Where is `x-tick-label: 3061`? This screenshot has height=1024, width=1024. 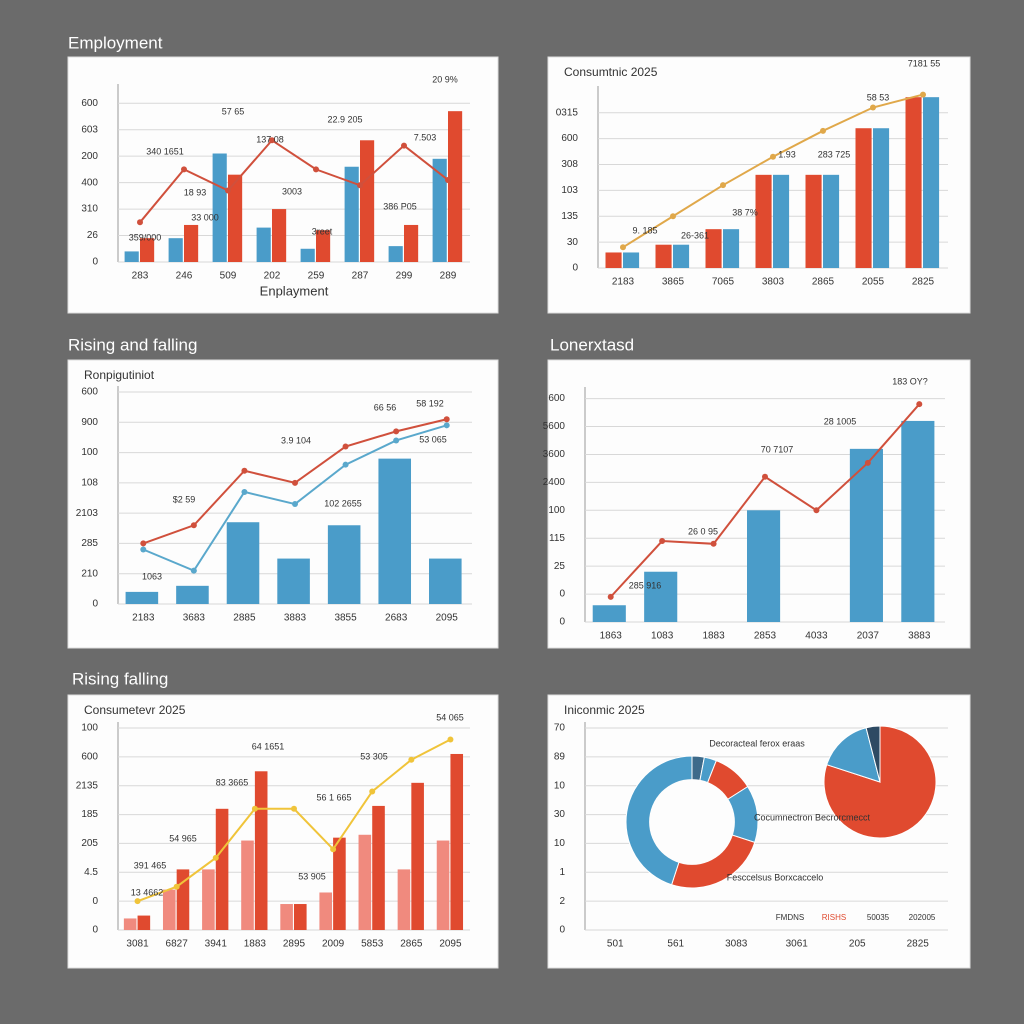 x-tick-label: 3061 is located at coordinates (797, 944).